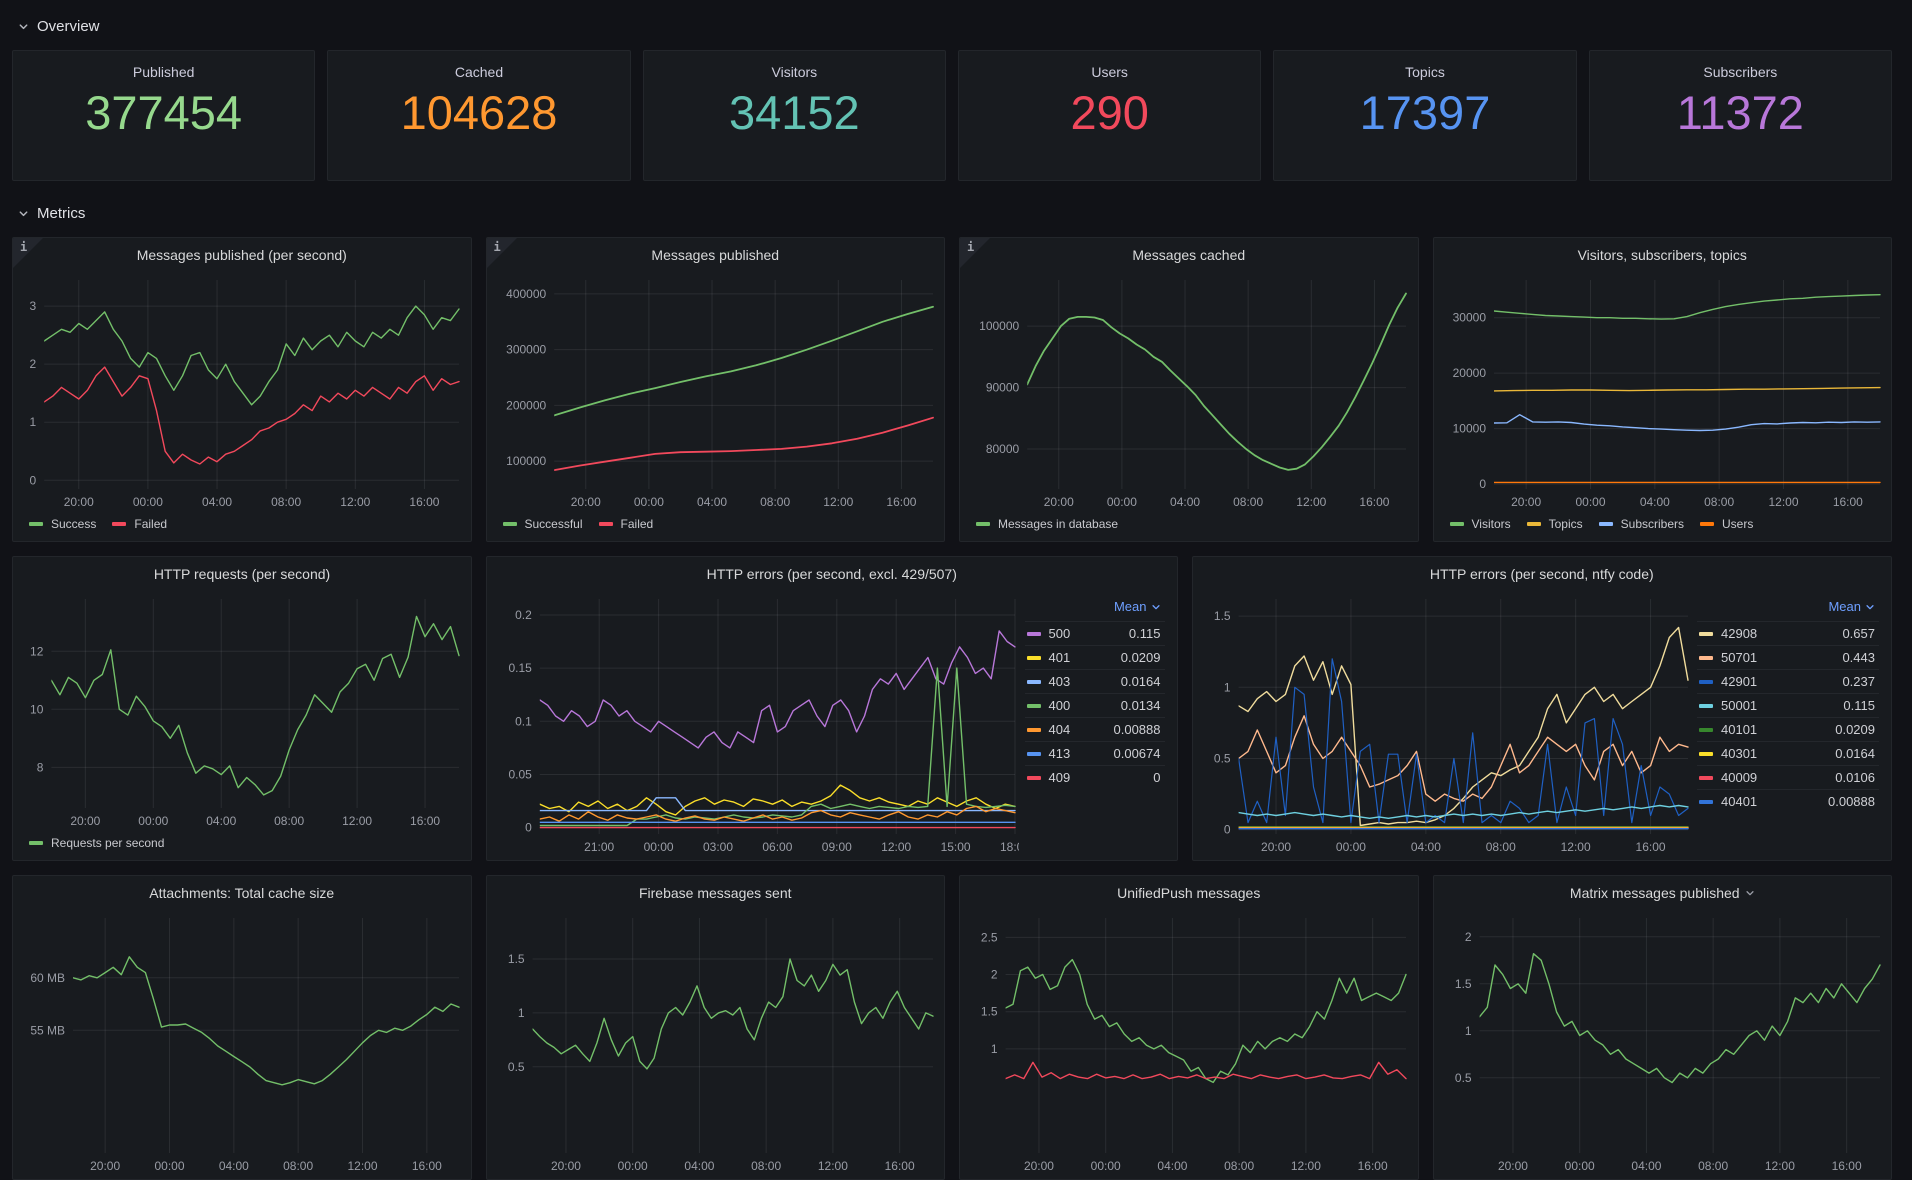 The image size is (1912, 1180). I want to click on svg-text: 1.5, so click(1221, 616).